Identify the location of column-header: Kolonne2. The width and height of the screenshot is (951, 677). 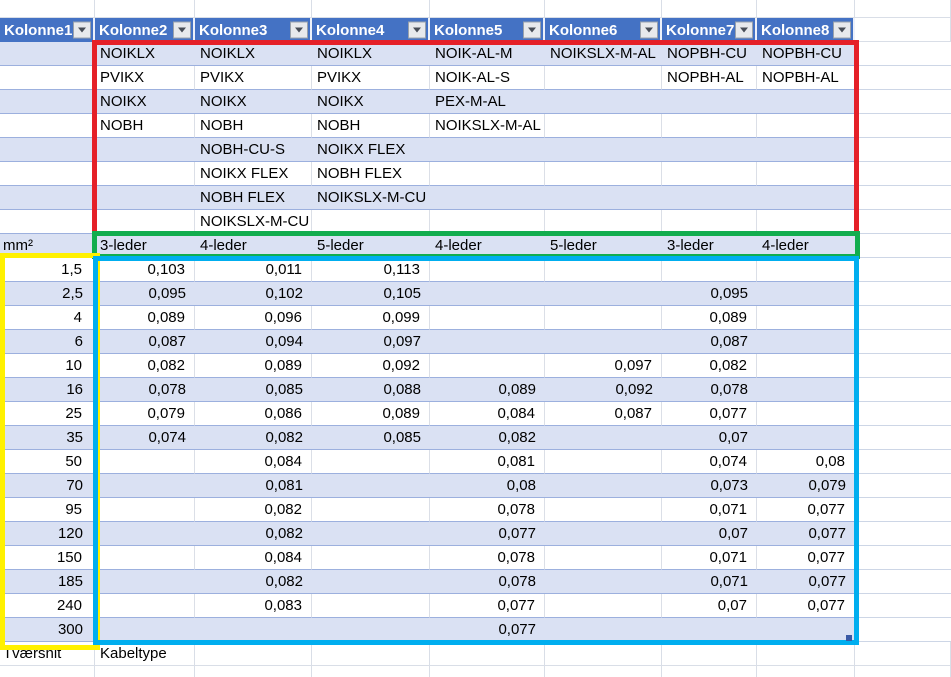
(145, 30).